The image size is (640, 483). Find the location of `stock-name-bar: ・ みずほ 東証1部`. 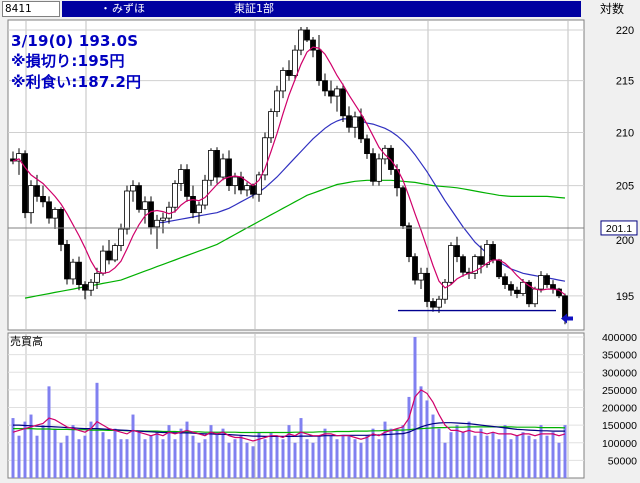

stock-name-bar: ・ みずほ 東証1部 is located at coordinates (321, 9).